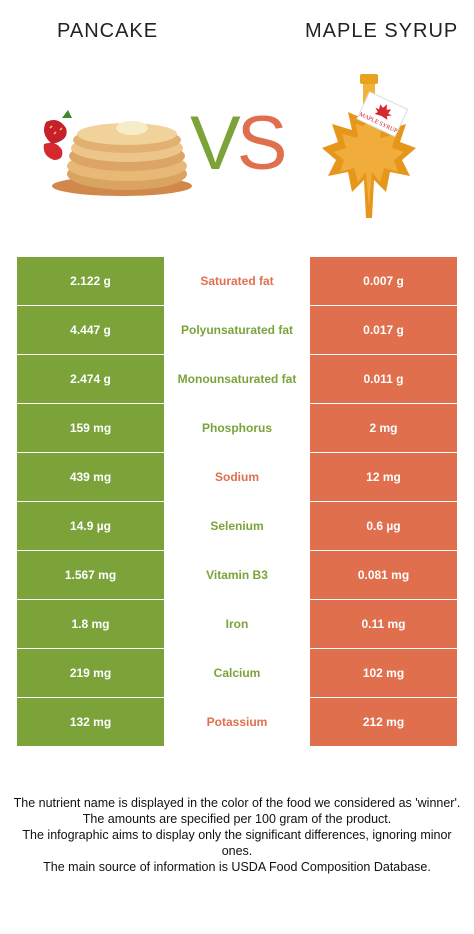 This screenshot has height=934, width=474. I want to click on table-row: 14.9 µg Selenium 0.6 µg, so click(237, 526).